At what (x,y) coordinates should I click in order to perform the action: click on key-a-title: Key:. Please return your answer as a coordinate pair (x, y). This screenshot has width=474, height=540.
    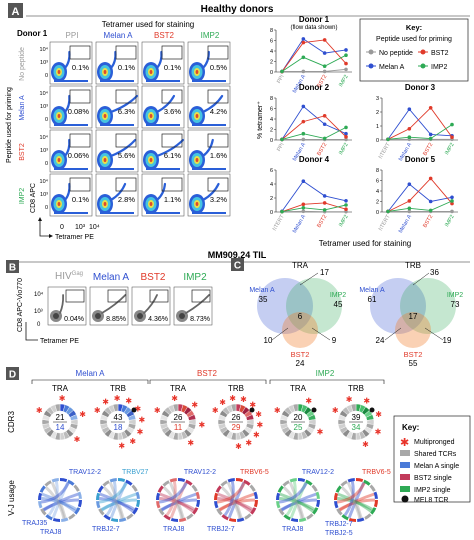
    Looking at the image, I should click on (414, 27).